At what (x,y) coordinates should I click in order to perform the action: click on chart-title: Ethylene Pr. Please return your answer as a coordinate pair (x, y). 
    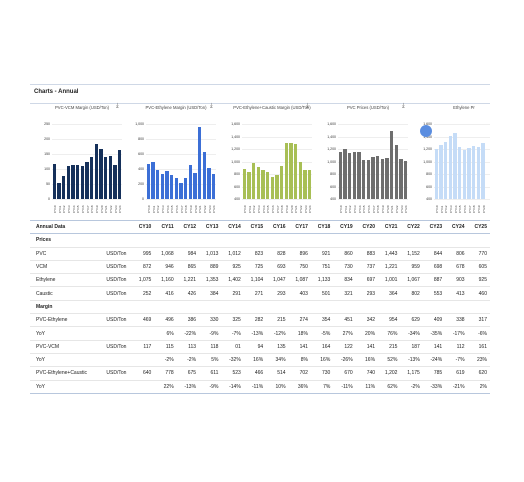
    Looking at the image, I should click on (464, 107).